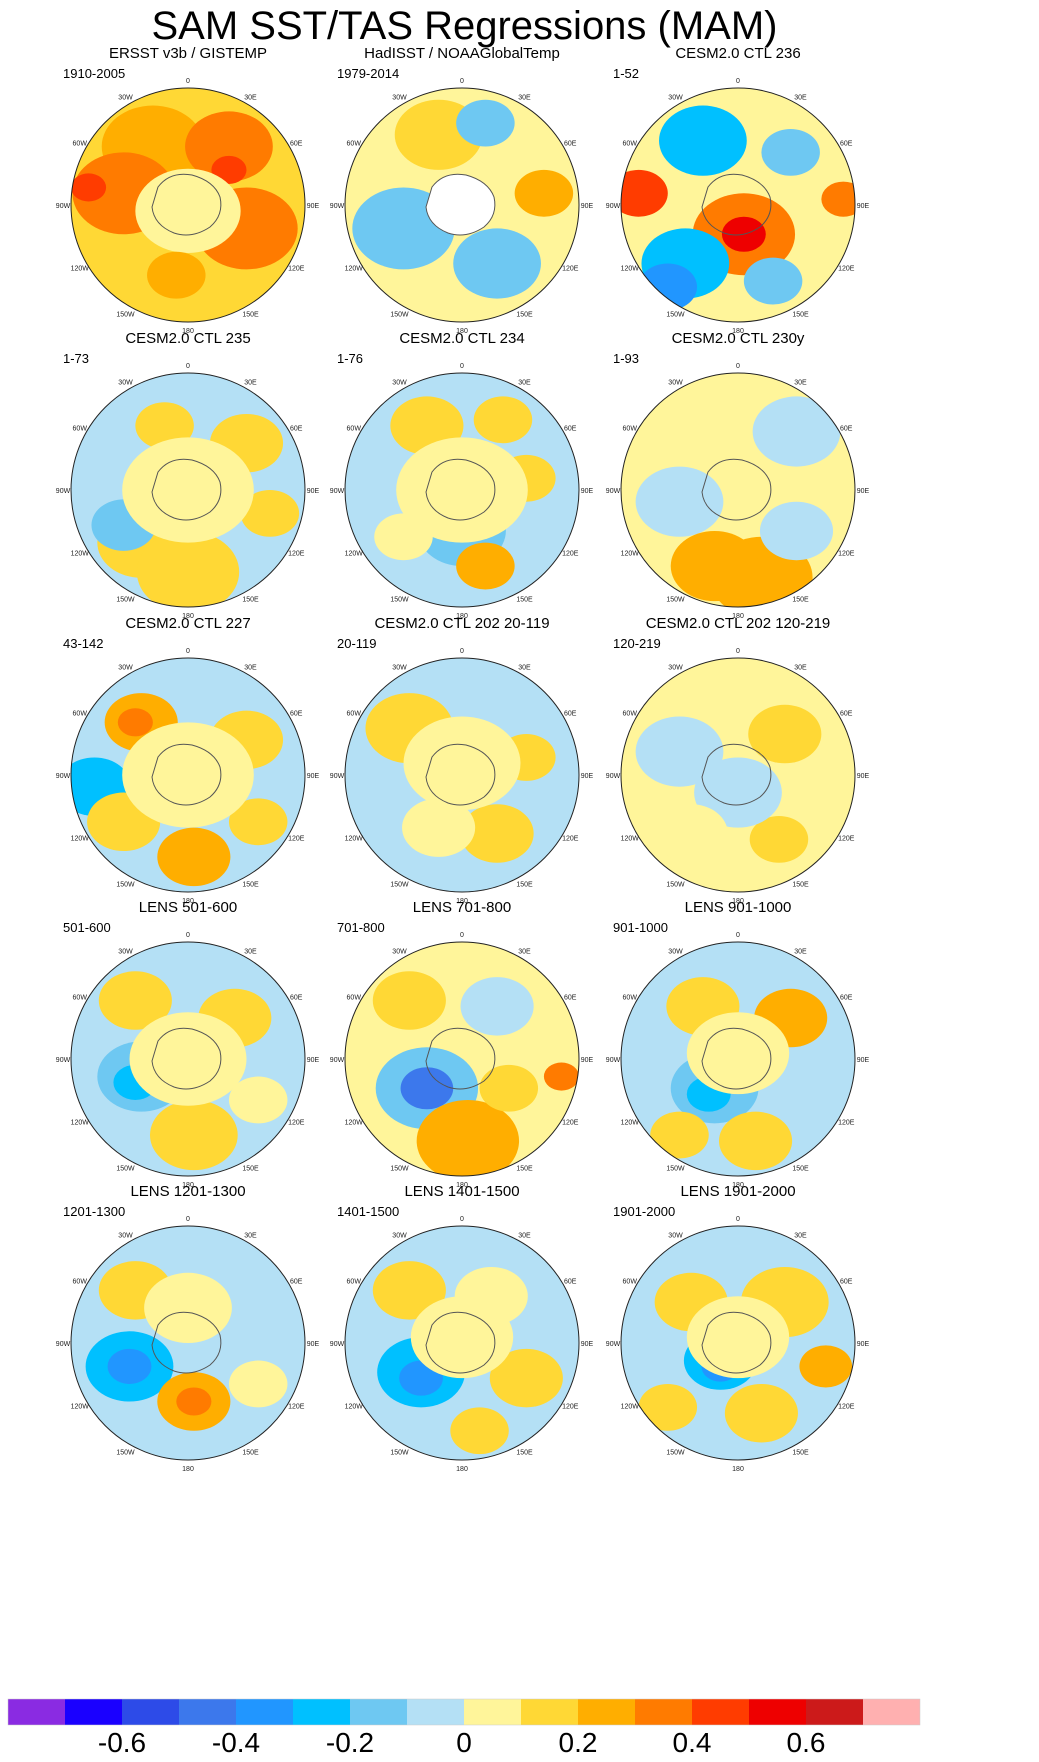  Describe the element at coordinates (738, 907) in the screenshot. I see `panel-title: LENS 901-1000` at that location.